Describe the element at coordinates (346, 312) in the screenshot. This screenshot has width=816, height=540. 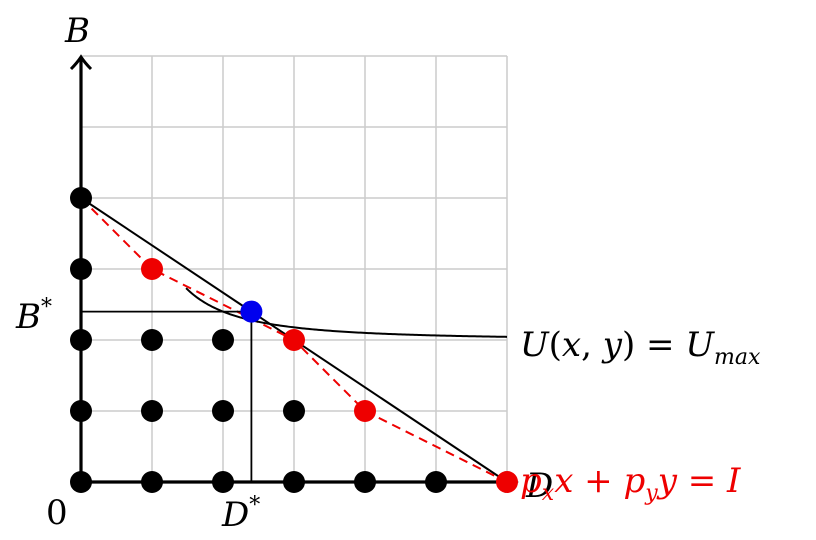
I see `indifference-curve` at that location.